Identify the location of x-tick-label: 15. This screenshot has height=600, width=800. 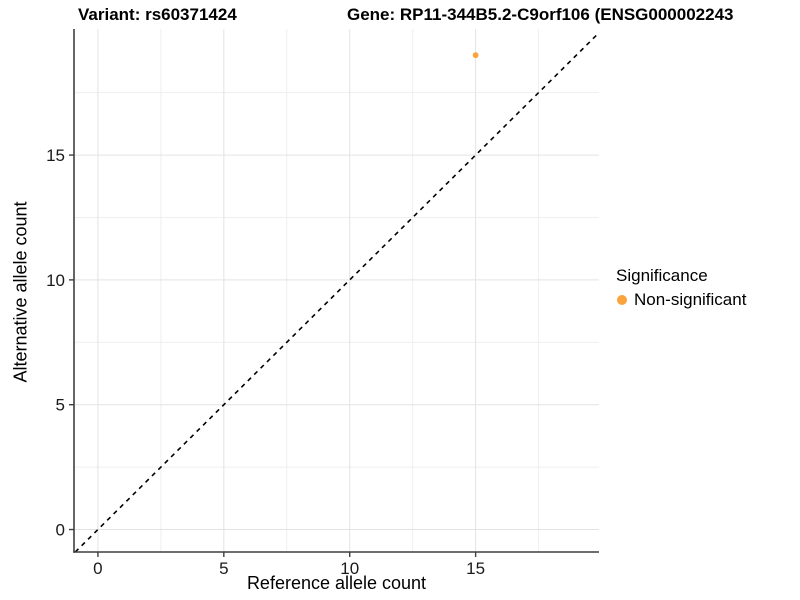
(475, 568).